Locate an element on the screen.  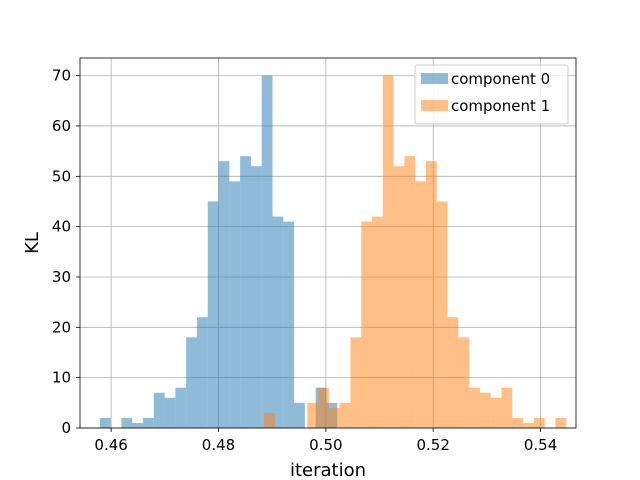
legend-box is located at coordinates (491, 94).